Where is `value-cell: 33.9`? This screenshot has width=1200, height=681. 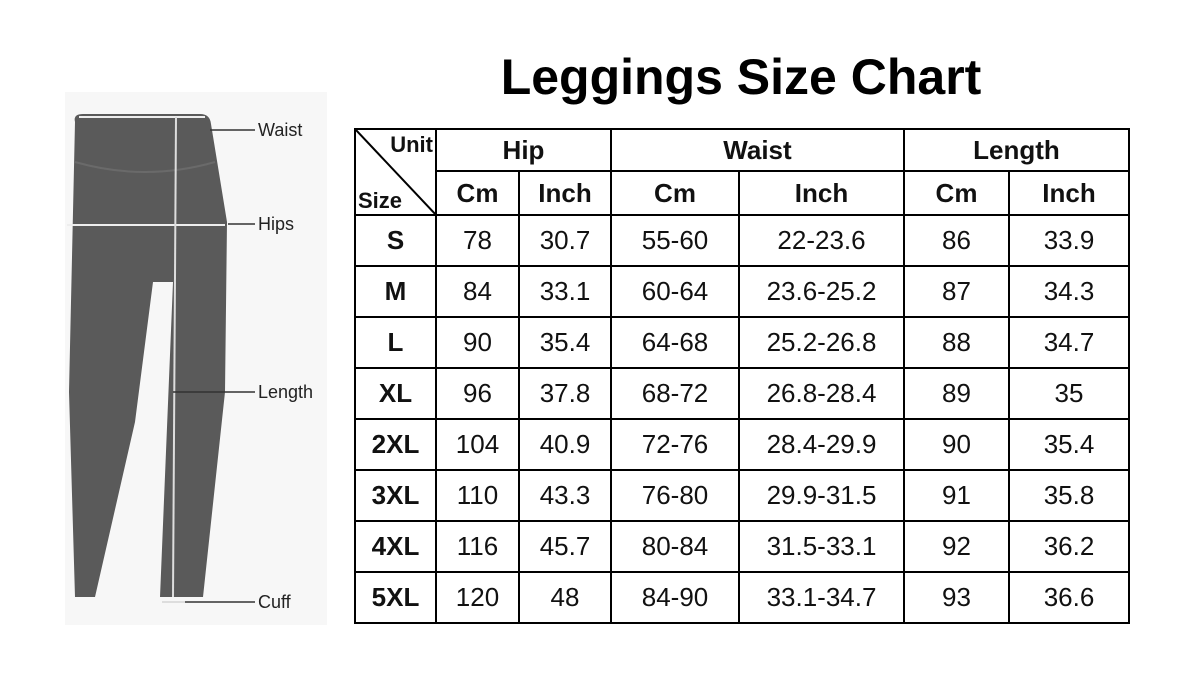
value-cell: 33.9 is located at coordinates (1069, 240).